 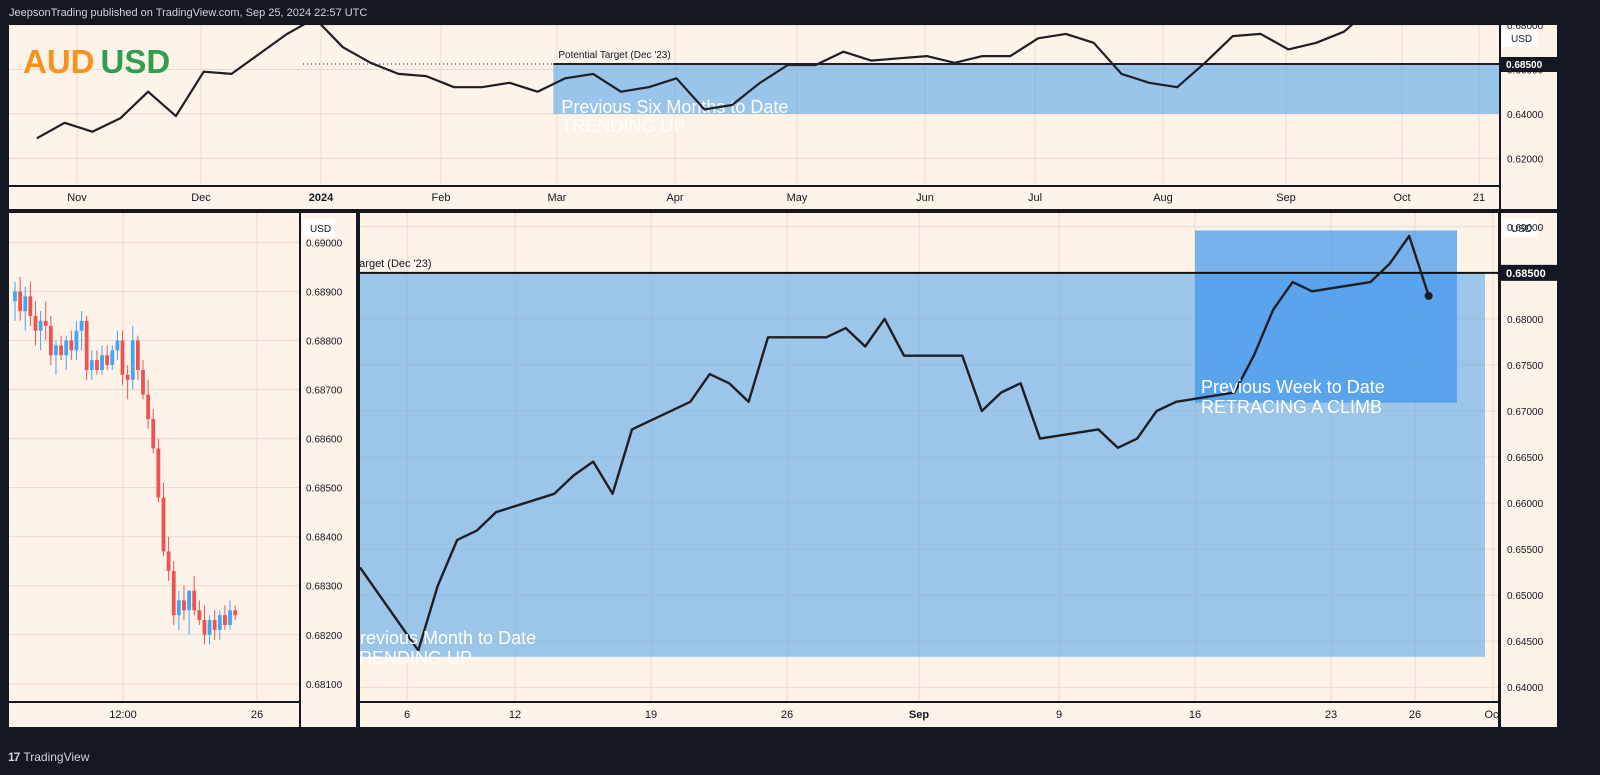 What do you see at coordinates (1524, 65) in the screenshot?
I see `top-target-price-label: 0.68500` at bounding box center [1524, 65].